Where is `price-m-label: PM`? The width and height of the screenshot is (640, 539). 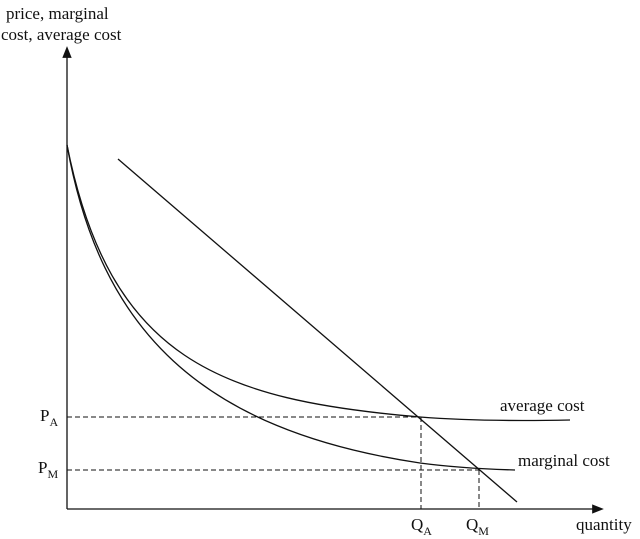 price-m-label: PM is located at coordinates (48, 469).